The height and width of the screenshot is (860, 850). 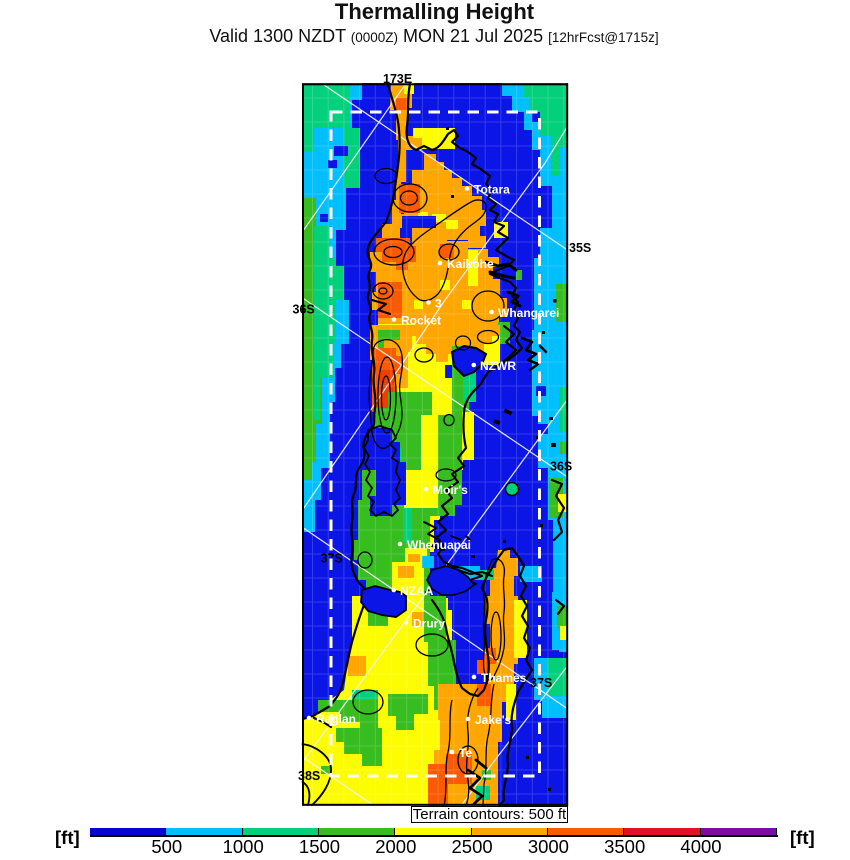 What do you see at coordinates (417, 591) in the screenshot?
I see `svg-text: NZAA` at bounding box center [417, 591].